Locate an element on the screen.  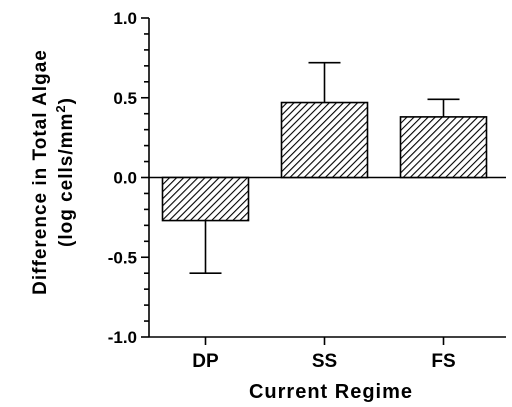
y-axis-unit-text: (log cells/mm is located at coordinates (66, 180).